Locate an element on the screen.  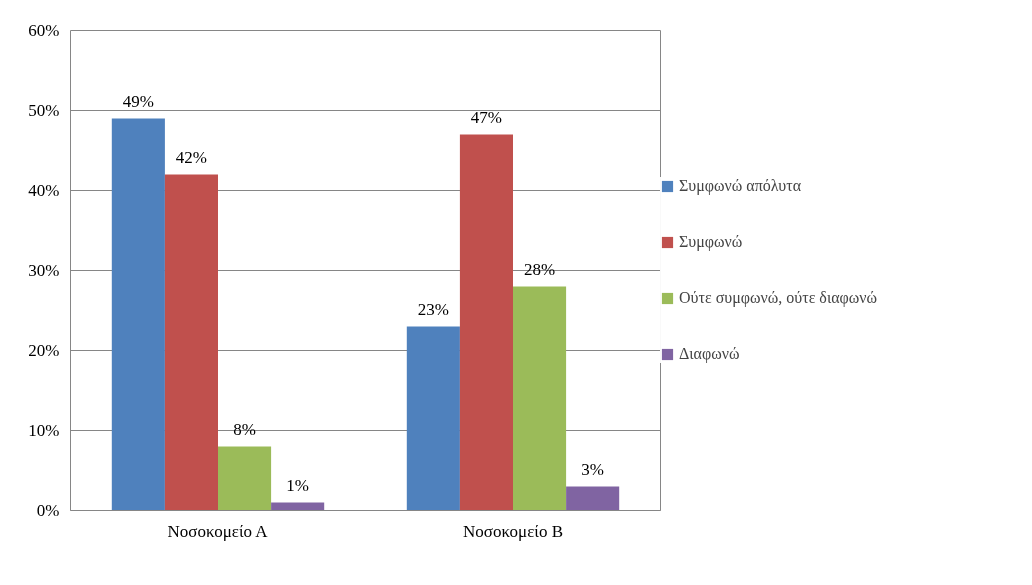
y-tick-label: 50% is located at coordinates (44, 110).